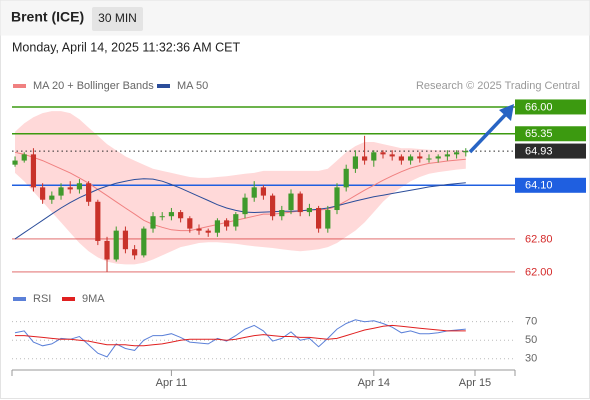  Describe the element at coordinates (374, 383) in the screenshot. I see `x-tick-label: Apr 14` at that location.